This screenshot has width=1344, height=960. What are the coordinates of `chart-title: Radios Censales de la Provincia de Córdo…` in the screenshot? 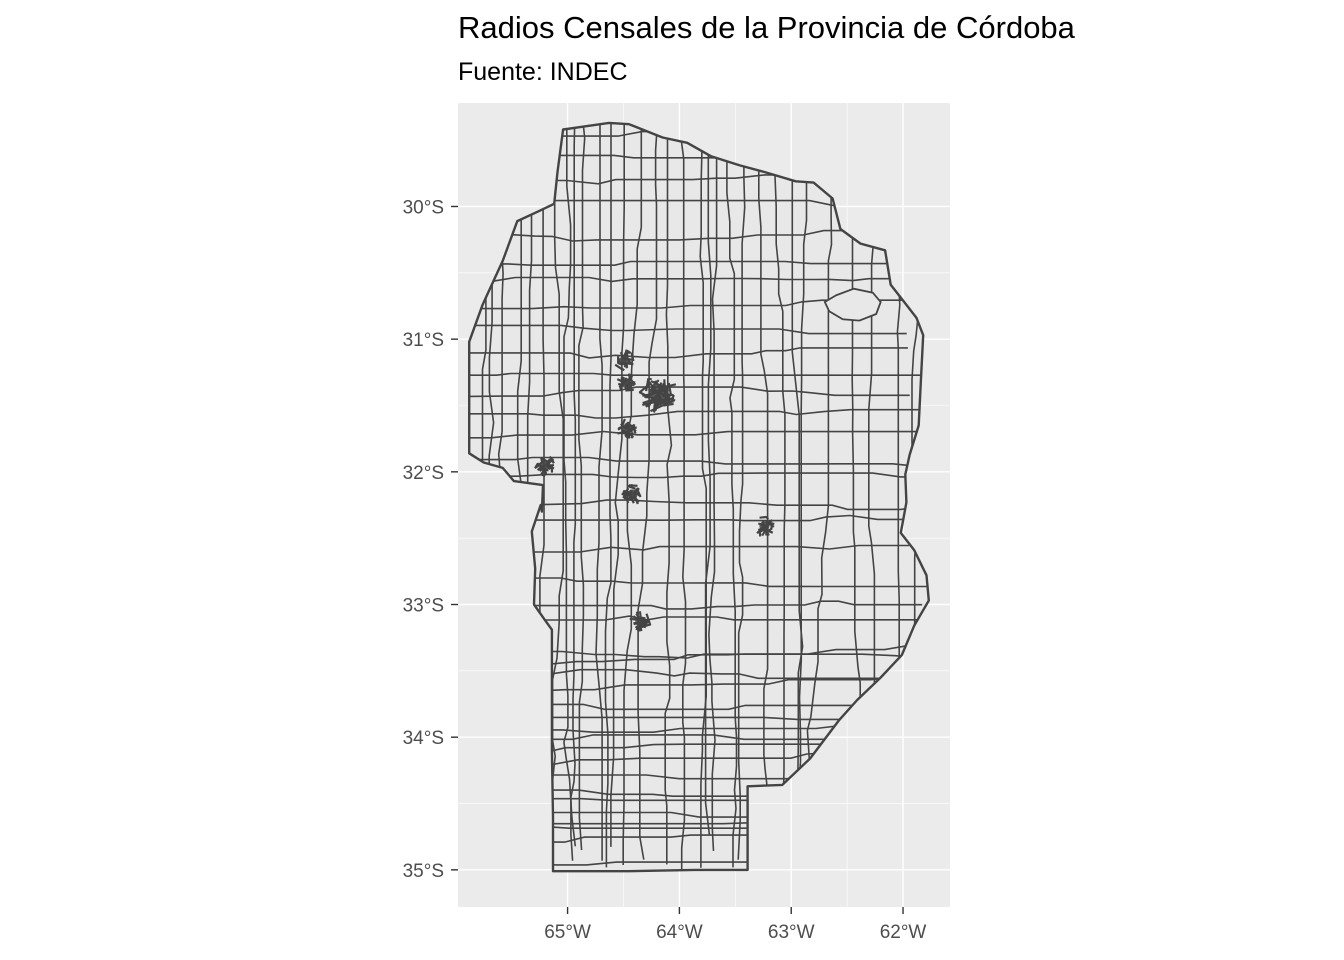 It's located at (766, 27).